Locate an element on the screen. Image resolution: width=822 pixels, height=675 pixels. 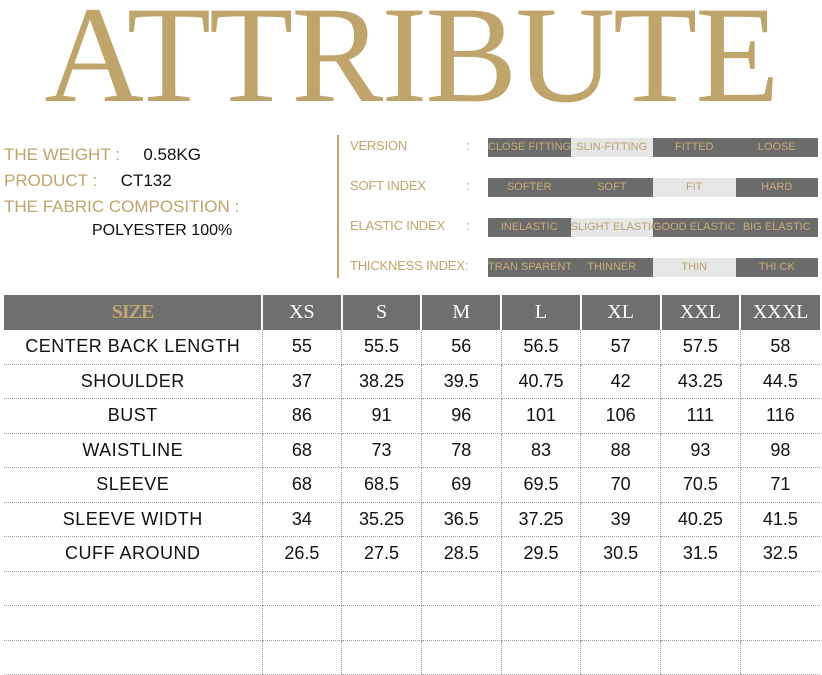
attribute-option-selected: SLIGHT ELASTIC is located at coordinates (611, 227).